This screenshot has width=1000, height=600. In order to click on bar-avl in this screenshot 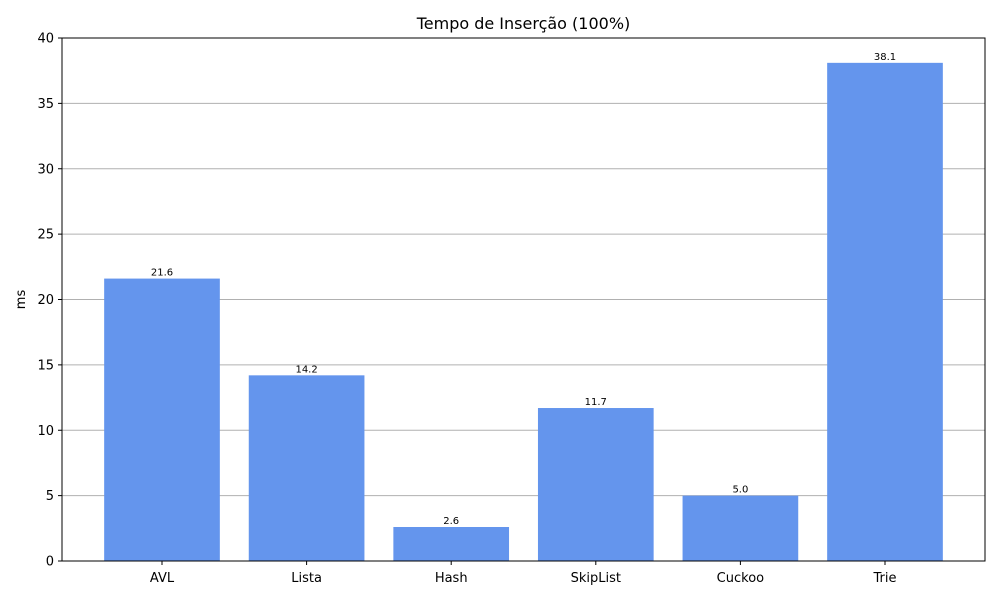, I will do `click(162, 419)`.